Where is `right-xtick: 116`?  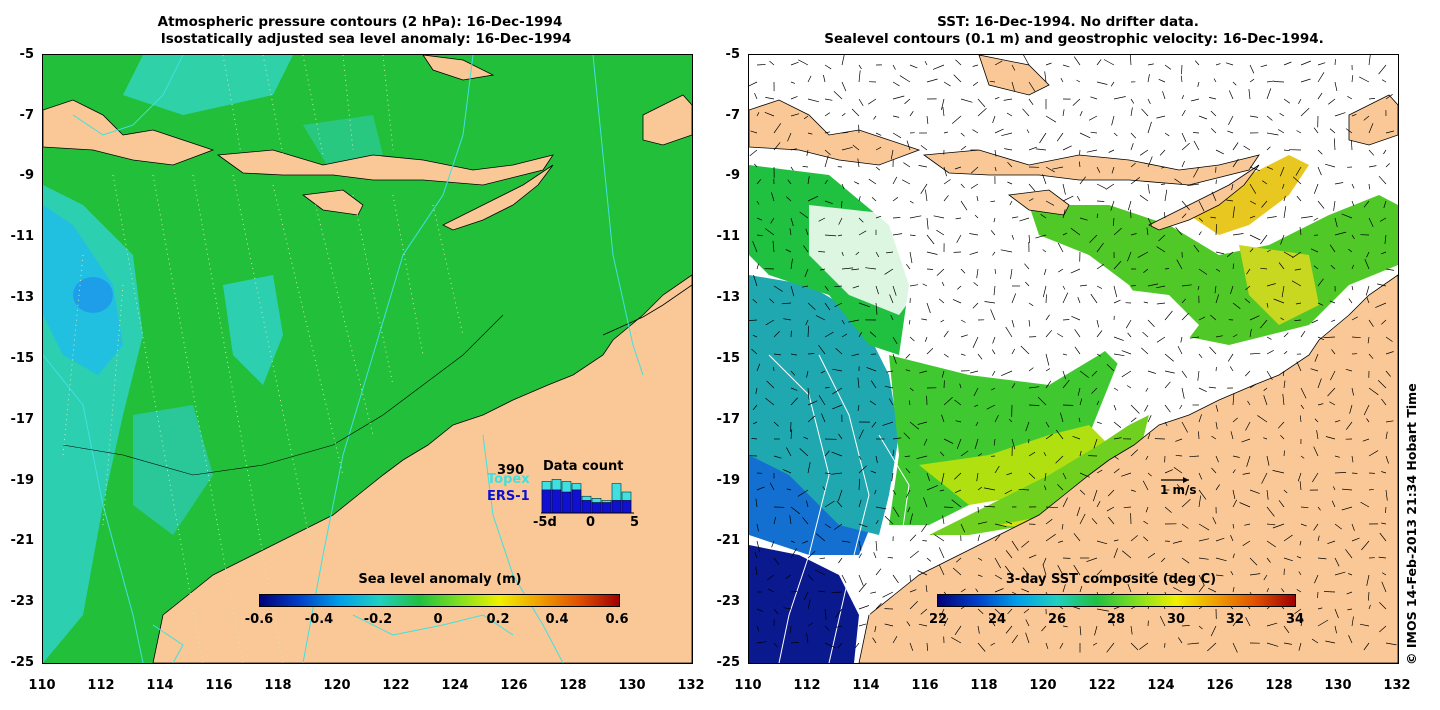
right-xtick: 116 is located at coordinates (925, 685).